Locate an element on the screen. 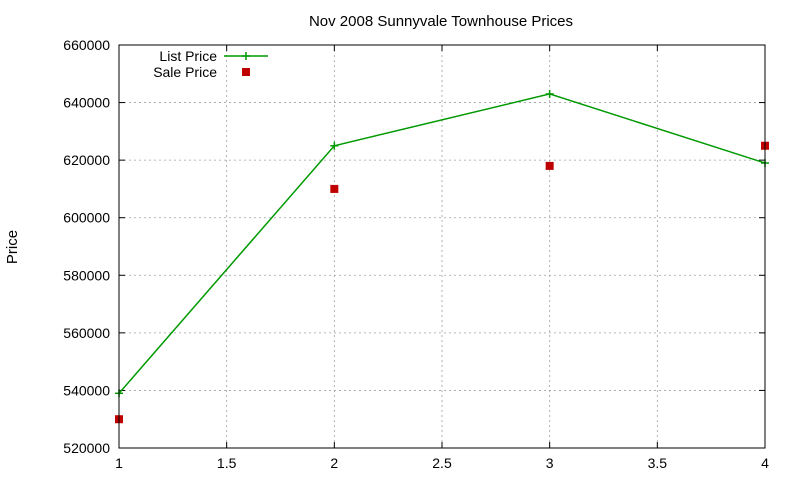 Image resolution: width=800 pixels, height=480 pixels. y-tick-label: 560000 is located at coordinates (86, 333).